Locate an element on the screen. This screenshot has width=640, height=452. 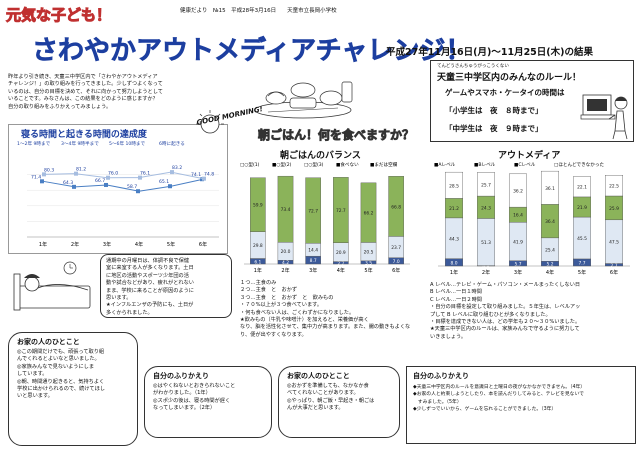
sleep-chart-title: 寝る時間と起きる時間の達成度 is located at coordinates (84, 135).